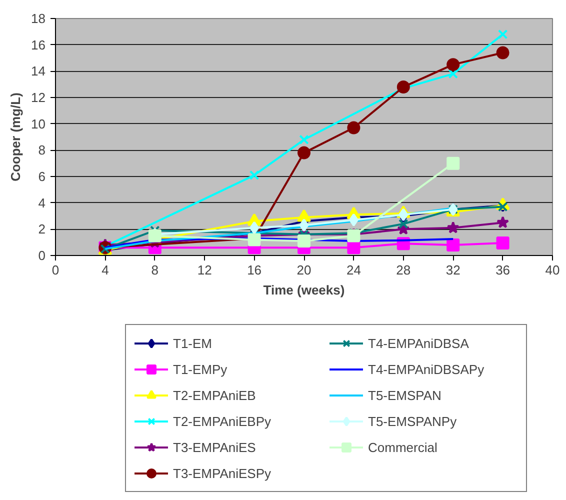 This screenshot has height=500, width=566. What do you see at coordinates (42, 255) in the screenshot?
I see `y-tick-label: 0` at bounding box center [42, 255].